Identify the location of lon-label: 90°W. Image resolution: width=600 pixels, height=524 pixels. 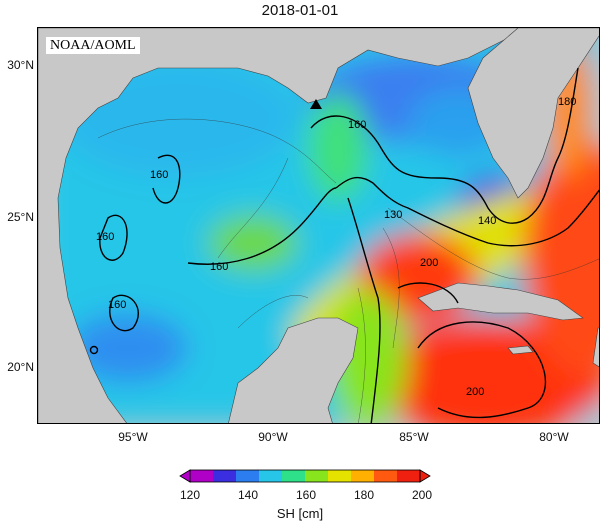
(273, 437).